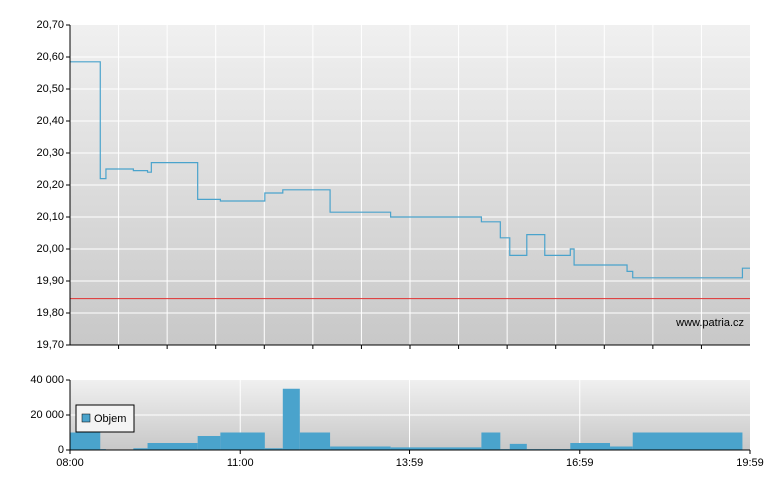 This screenshot has width=780, height=490. Describe the element at coordinates (50, 153) in the screenshot. I see `y-tick-label: 20,30` at that location.